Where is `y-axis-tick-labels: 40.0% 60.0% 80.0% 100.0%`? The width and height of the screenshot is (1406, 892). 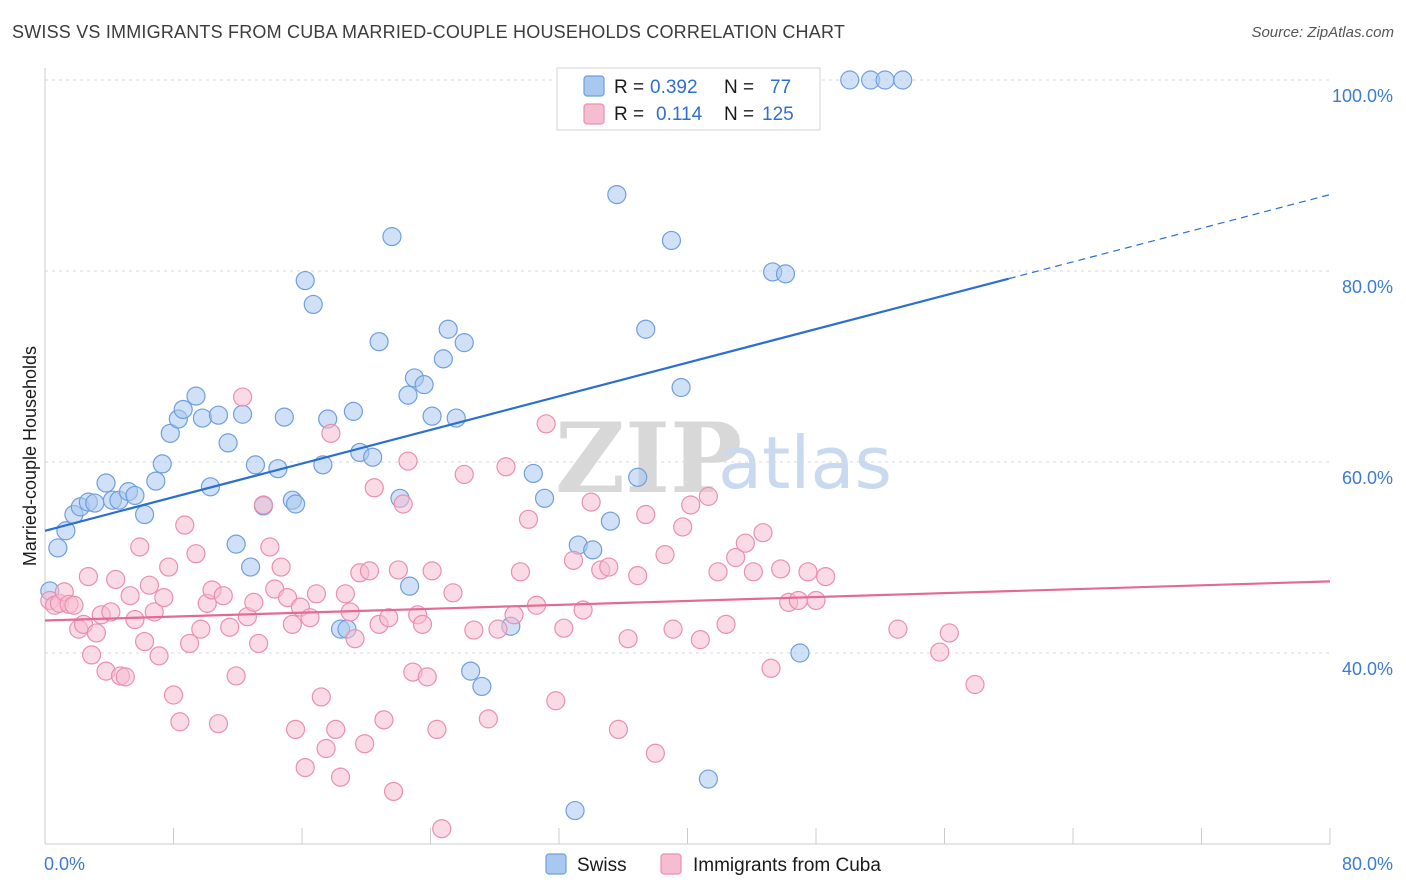 y-axis-tick-labels: 40.0% 60.0% 80.0% 100.0% is located at coordinates (1362, 382).